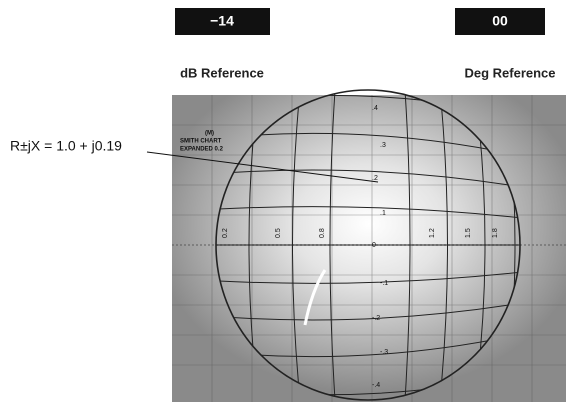 The height and width of the screenshot is (402, 568). Describe the element at coordinates (262, 167) in the screenshot. I see `annotation-leader` at that location.